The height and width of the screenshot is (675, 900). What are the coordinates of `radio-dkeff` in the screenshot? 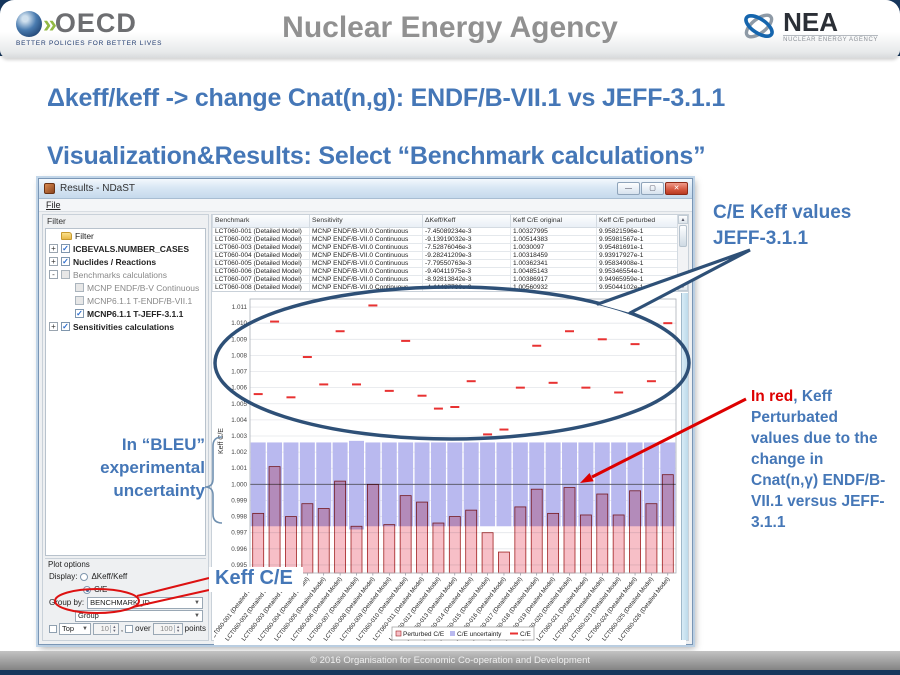 It's located at (84, 576).